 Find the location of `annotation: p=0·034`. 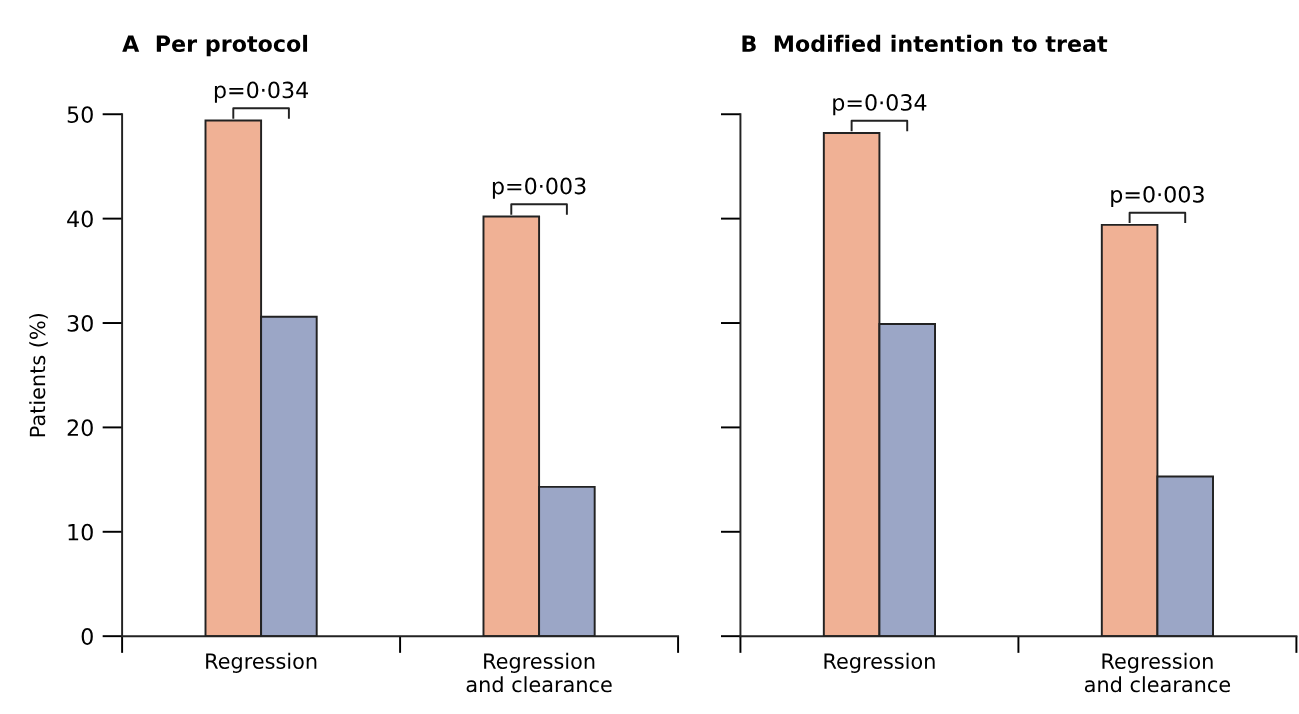

annotation: p=0·034 is located at coordinates (880, 105).